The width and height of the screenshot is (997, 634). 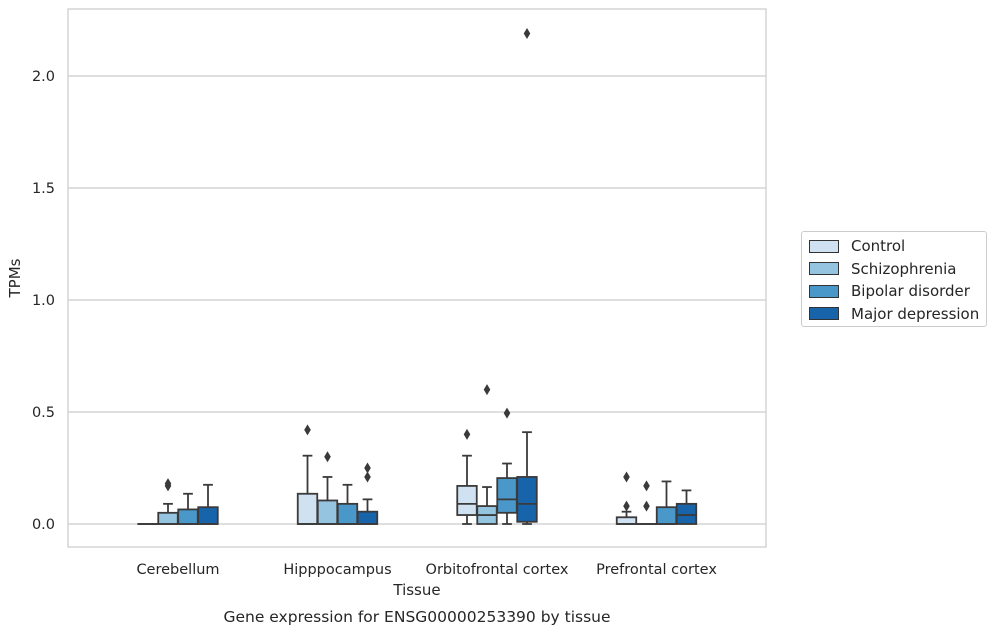 What do you see at coordinates (824, 291) in the screenshot?
I see `legend-swatch-bipolar-disorder` at bounding box center [824, 291].